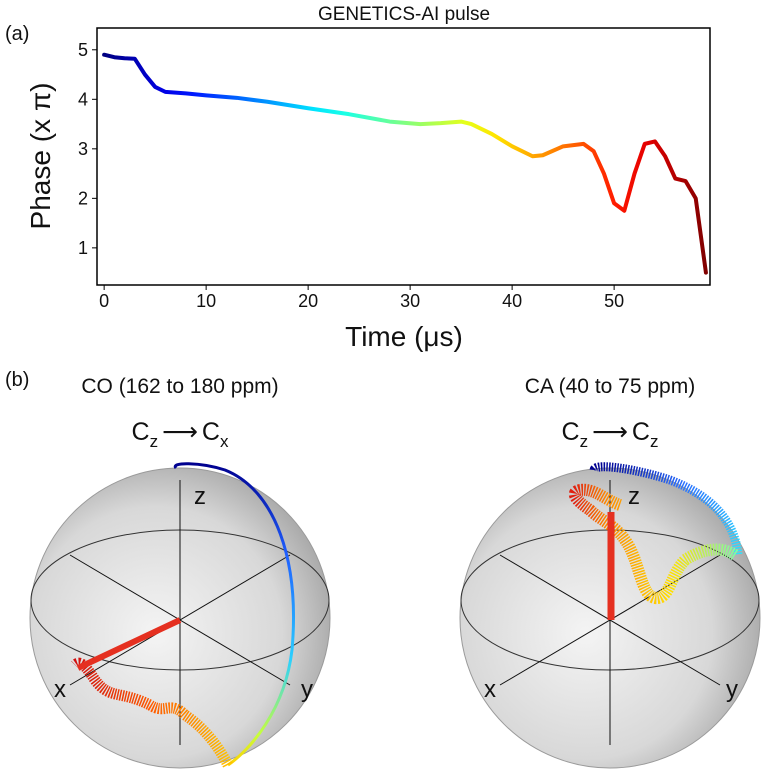 Image resolution: width=764 pixels, height=772 pixels. Describe the element at coordinates (308, 301) in the screenshot. I see `x-tick-label: 20` at that location.